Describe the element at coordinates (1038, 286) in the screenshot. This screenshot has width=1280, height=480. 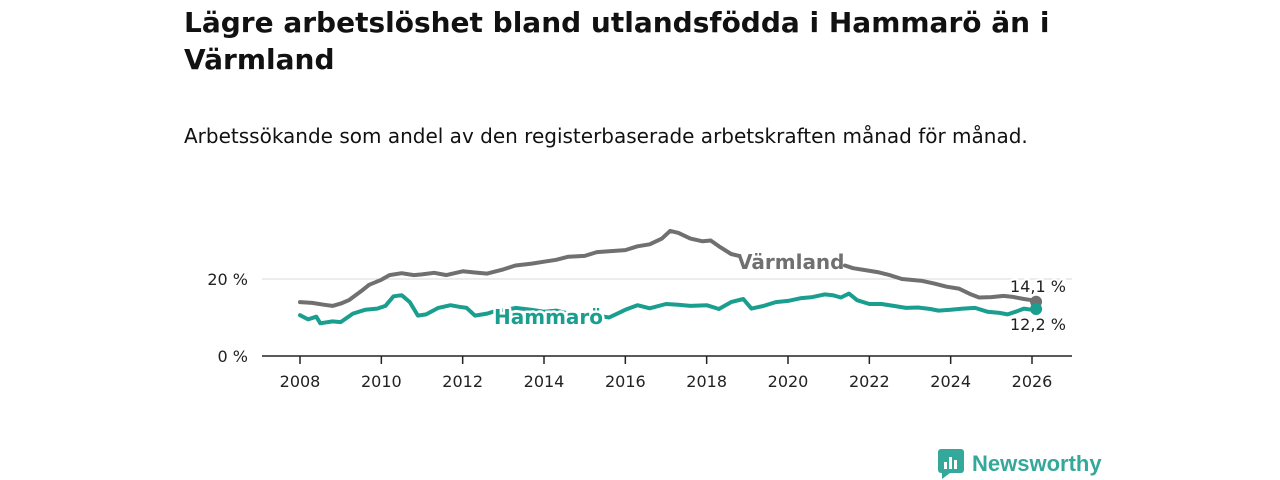
I see `end-value-label-varmland: 14,1 %` at that location.